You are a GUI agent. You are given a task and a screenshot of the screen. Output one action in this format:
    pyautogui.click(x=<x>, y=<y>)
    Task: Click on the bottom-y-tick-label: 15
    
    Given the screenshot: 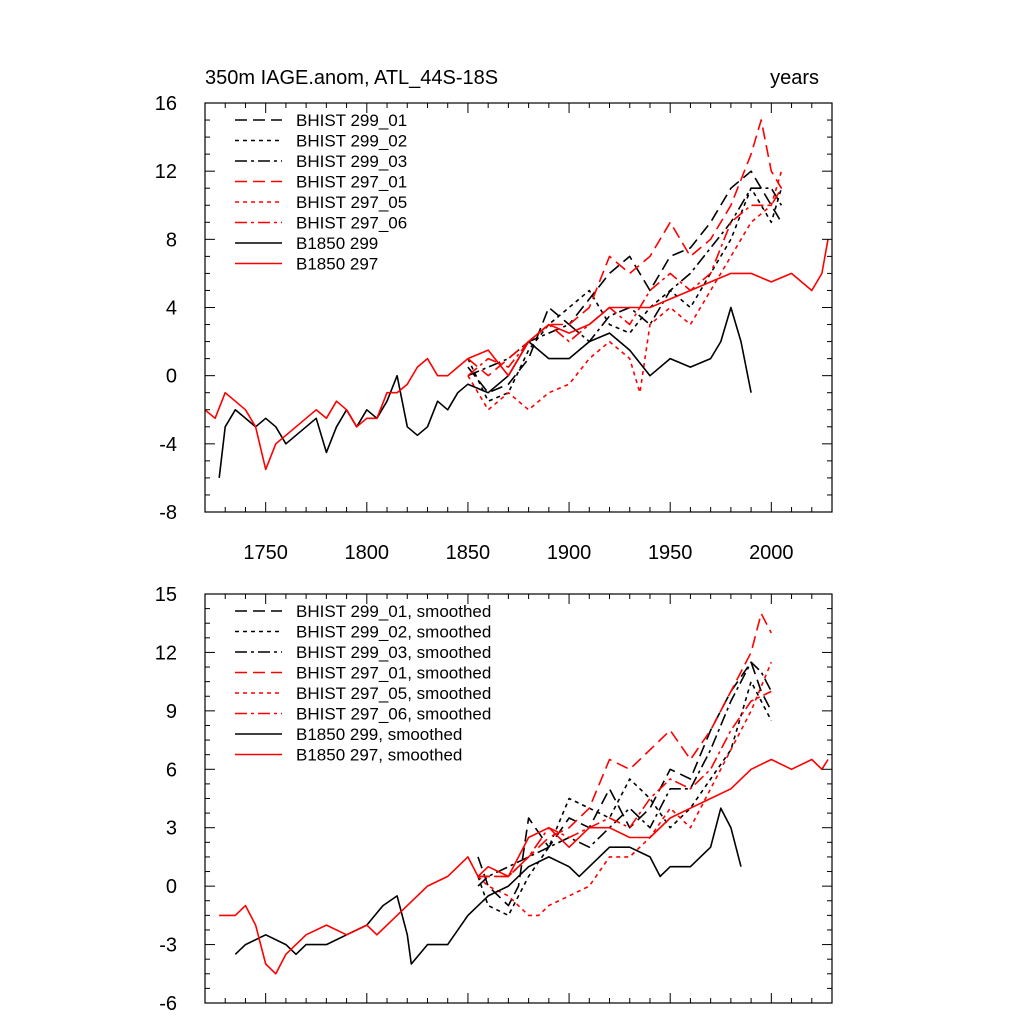 What is the action you would take?
    pyautogui.click(x=166, y=595)
    